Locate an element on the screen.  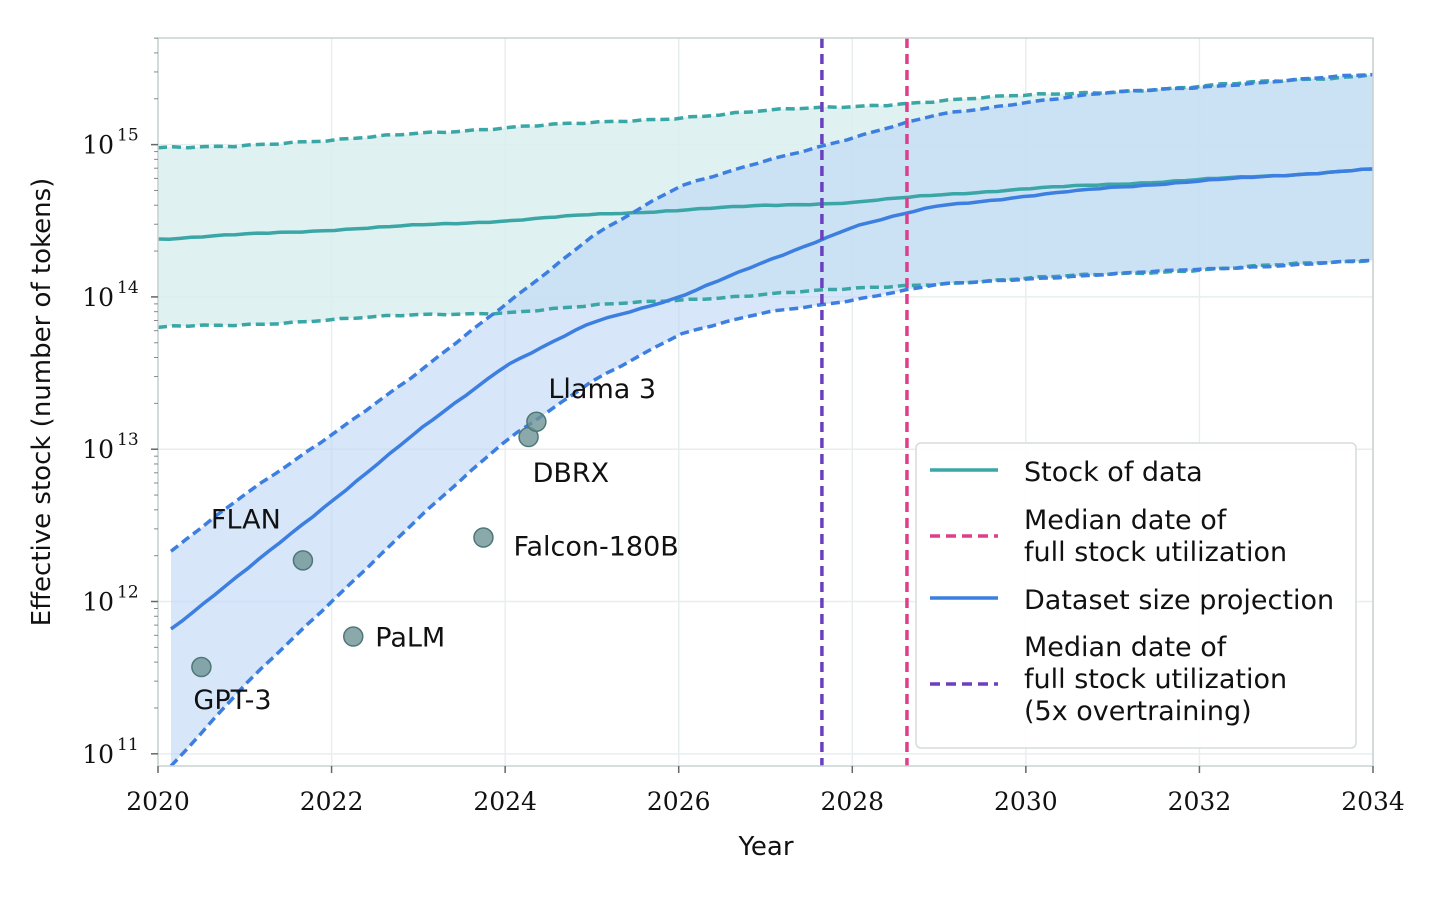
legend-frame is located at coordinates (1136, 595).